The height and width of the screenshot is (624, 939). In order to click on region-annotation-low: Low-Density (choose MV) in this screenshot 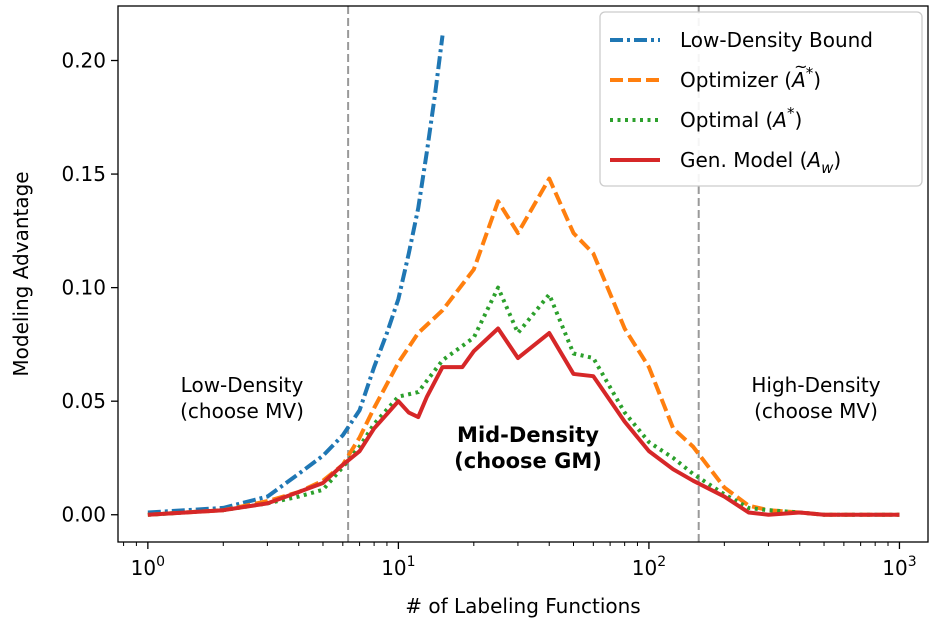, I will do `click(242, 398)`.